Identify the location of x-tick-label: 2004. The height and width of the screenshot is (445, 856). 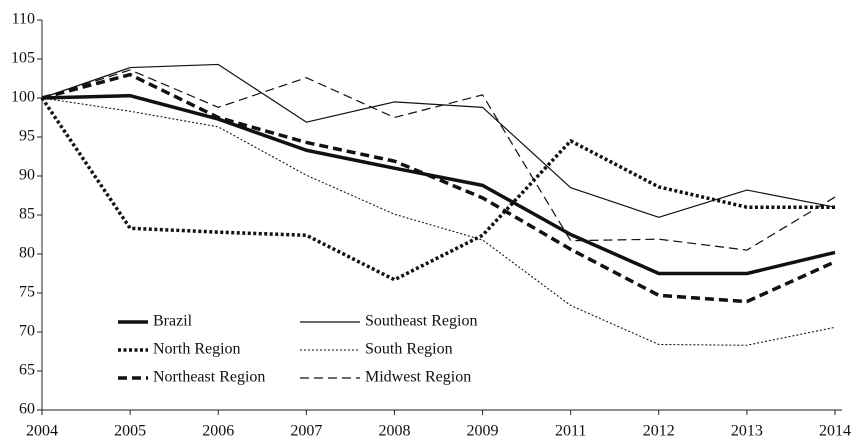
(42, 431).